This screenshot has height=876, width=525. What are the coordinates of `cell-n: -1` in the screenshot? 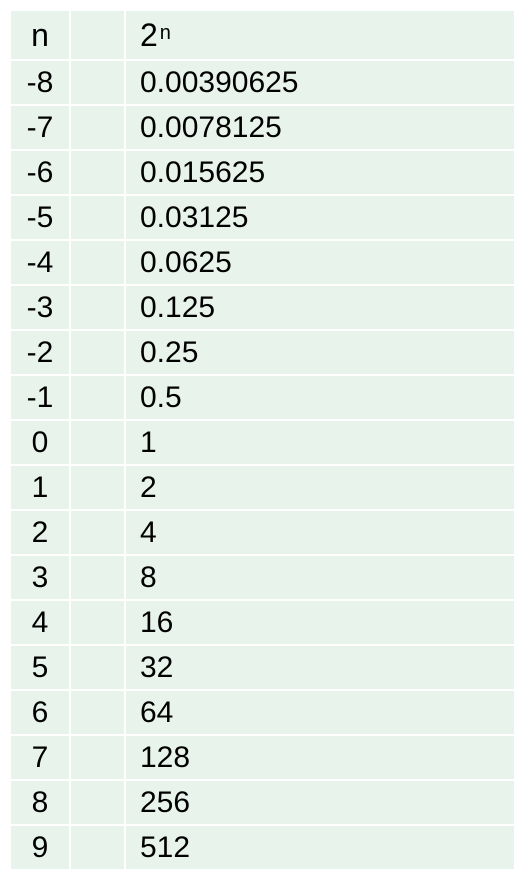 It's located at (41, 397).